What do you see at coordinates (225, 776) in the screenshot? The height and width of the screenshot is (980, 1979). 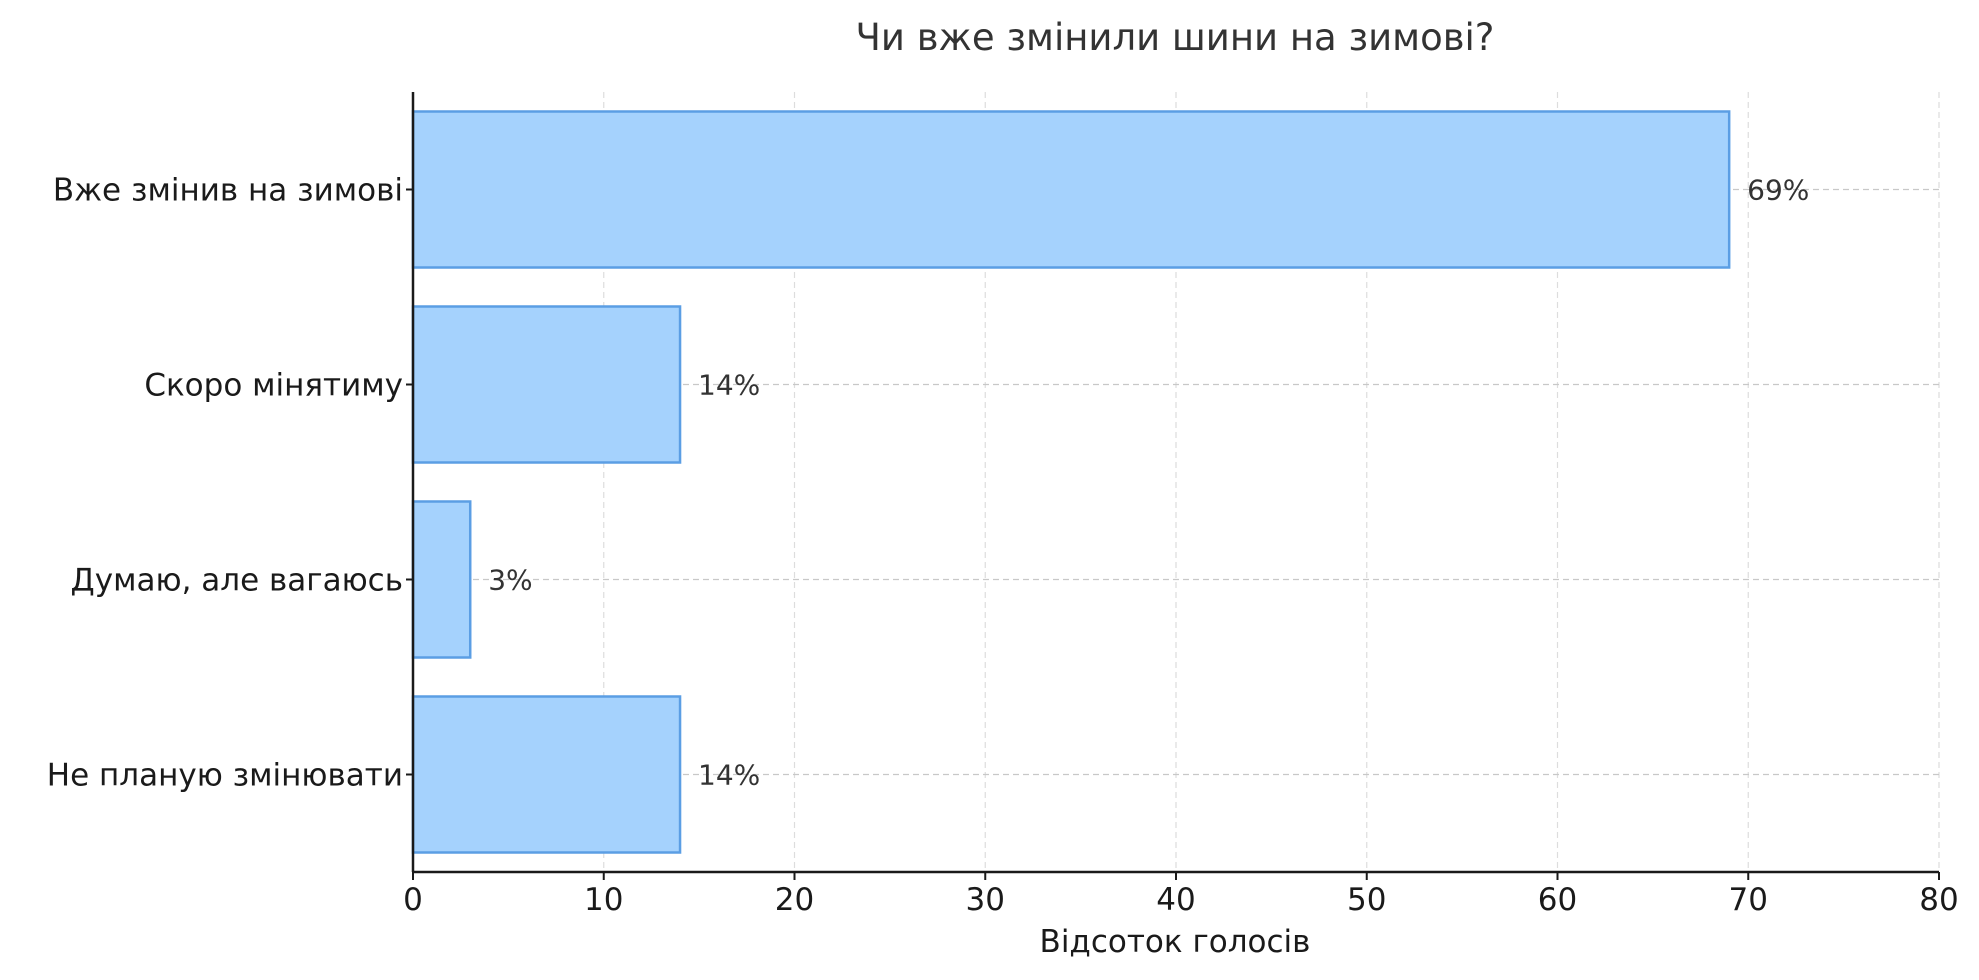 I see `category-label: Не планую змінювати` at bounding box center [225, 776].